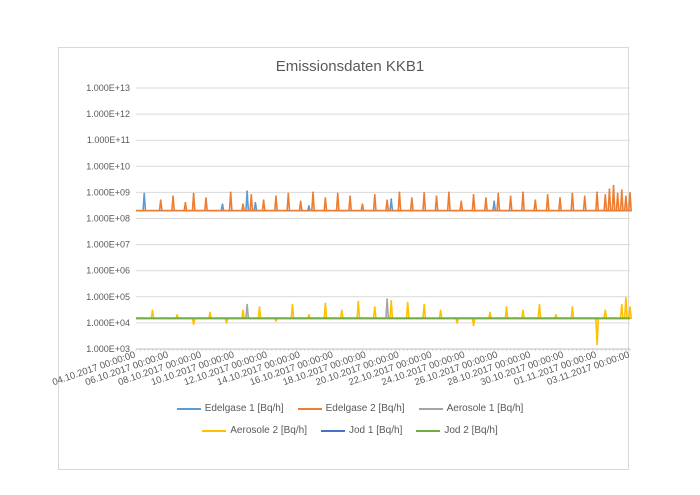 This screenshot has height=495, width=700. Describe the element at coordinates (350, 66) in the screenshot. I see `chart-title: Emissionsdaten KKB1` at that location.